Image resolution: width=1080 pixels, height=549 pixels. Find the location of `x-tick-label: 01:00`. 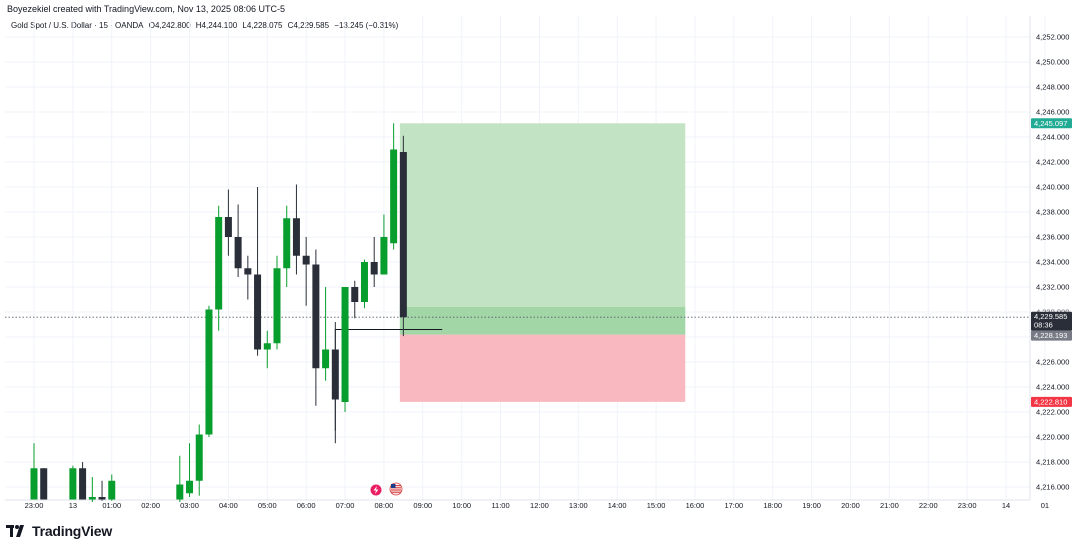

x-tick-label: 01:00 is located at coordinates (111, 505).